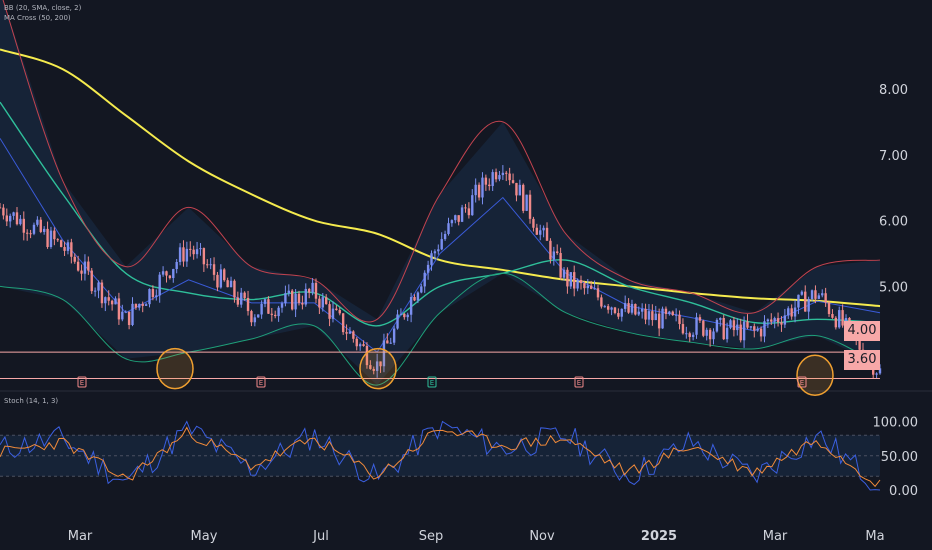 The width and height of the screenshot is (932, 550). What do you see at coordinates (893, 156) in the screenshot?
I see `y-tick-main: 7.00` at bounding box center [893, 156].